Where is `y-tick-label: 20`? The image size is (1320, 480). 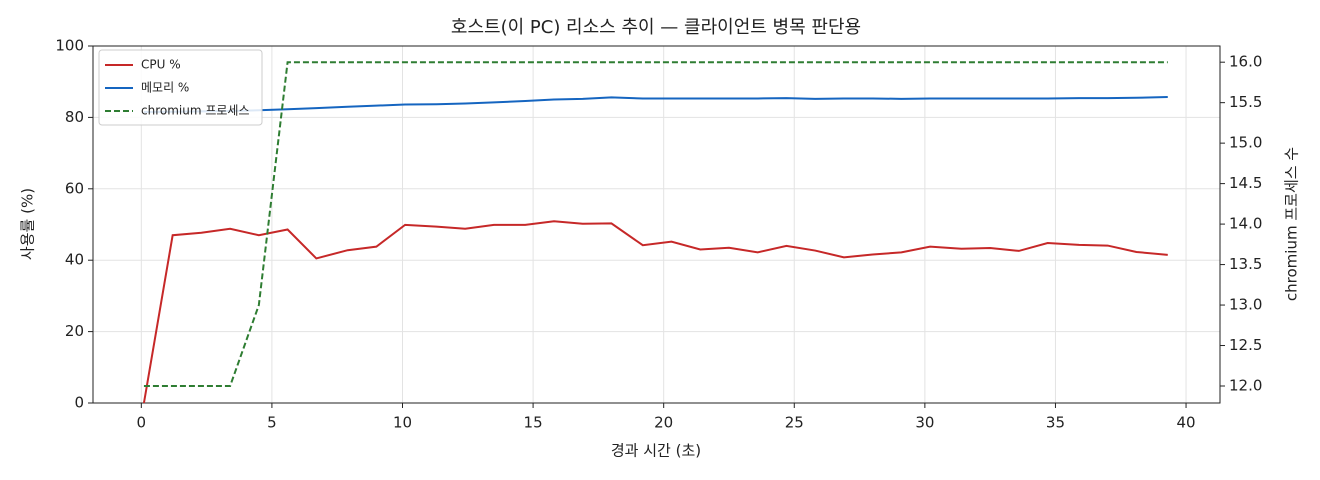 y-tick-label: 20 is located at coordinates (74, 331).